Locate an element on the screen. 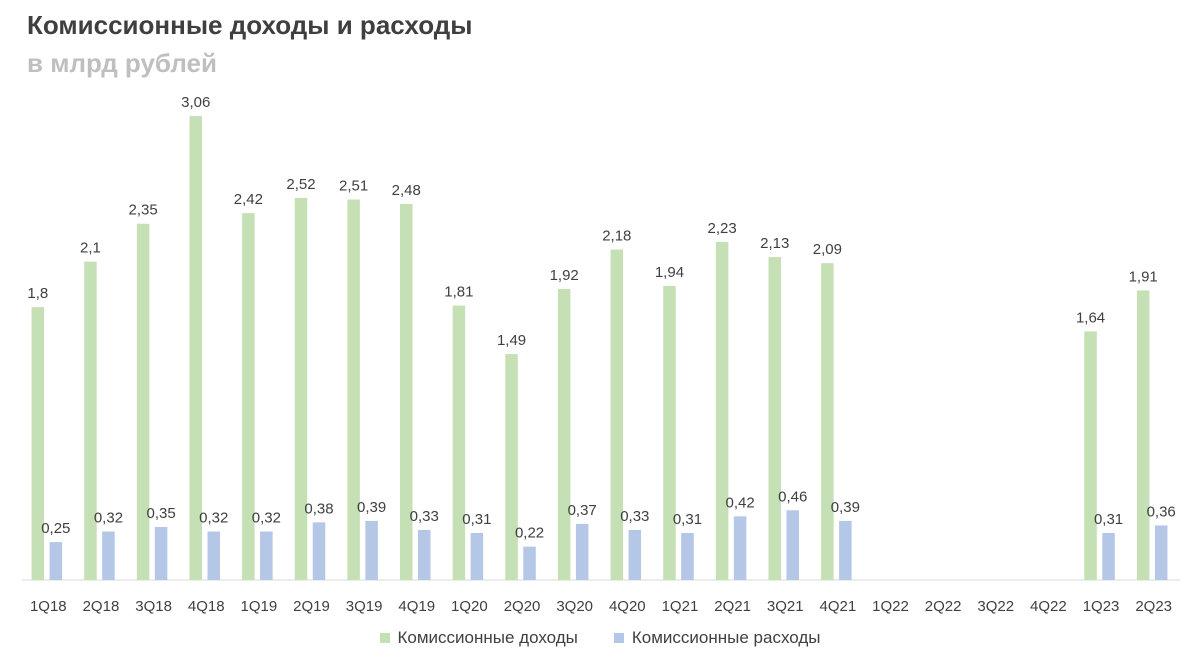 Image resolution: width=1200 pixels, height=658 pixels. data-label-expense-4Q19: 0,33 is located at coordinates (424, 516).